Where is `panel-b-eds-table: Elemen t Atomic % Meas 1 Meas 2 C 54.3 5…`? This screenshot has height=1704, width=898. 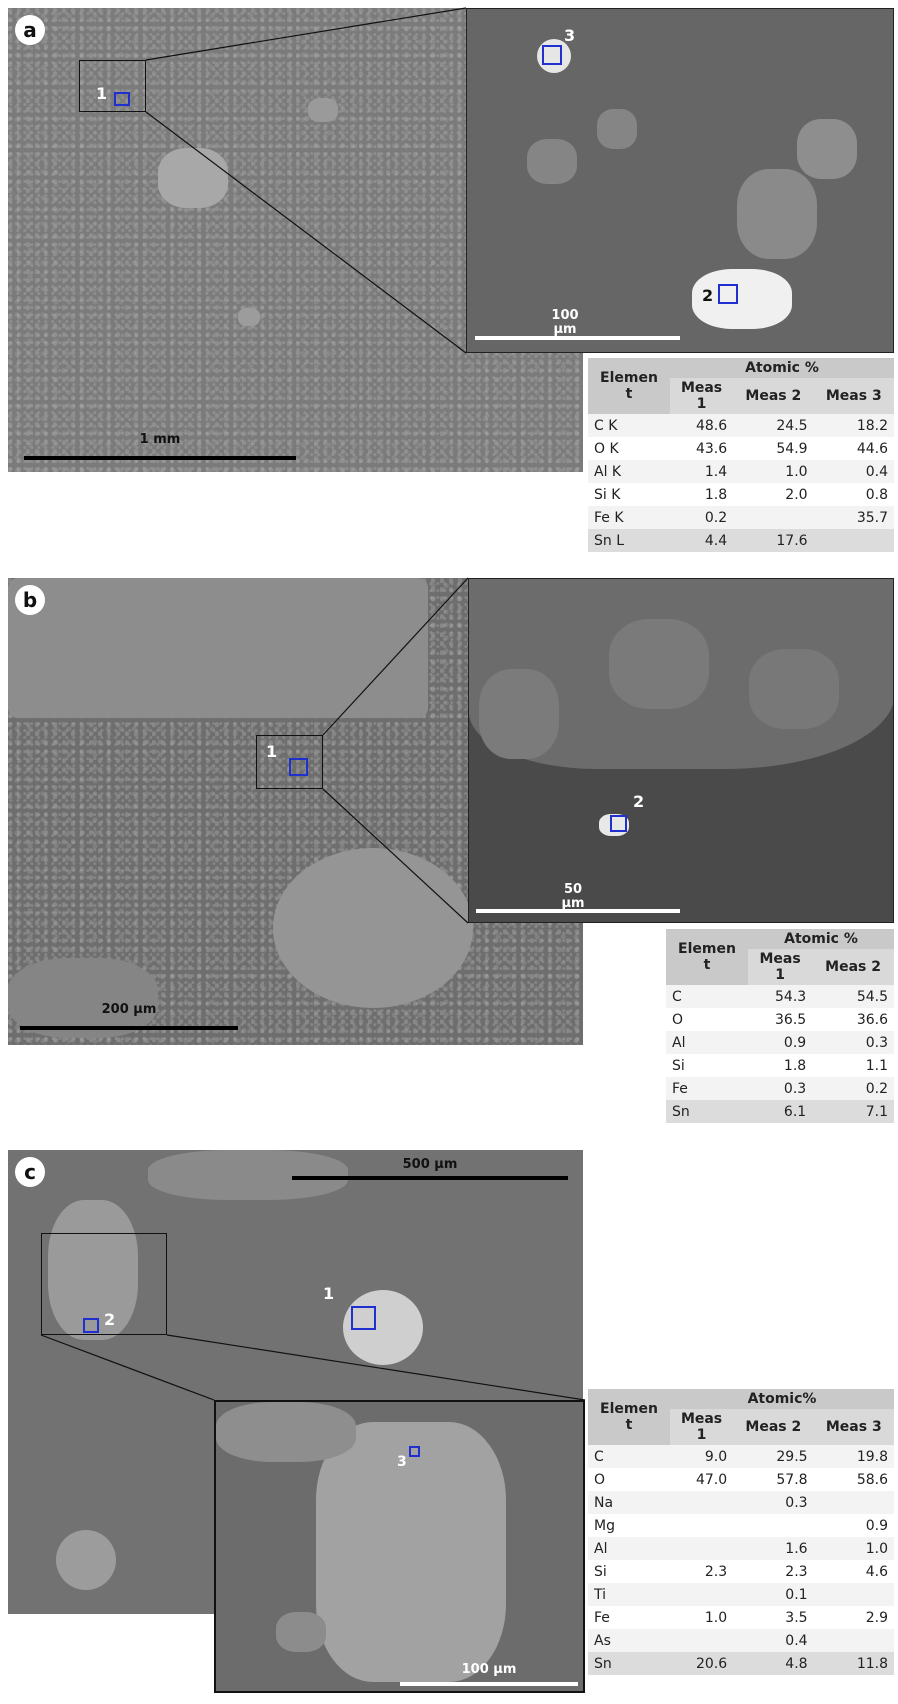 panel-b-eds-table: Elemen t Atomic % Meas 1 Meas 2 C 54.3 5… is located at coordinates (780, 1026).